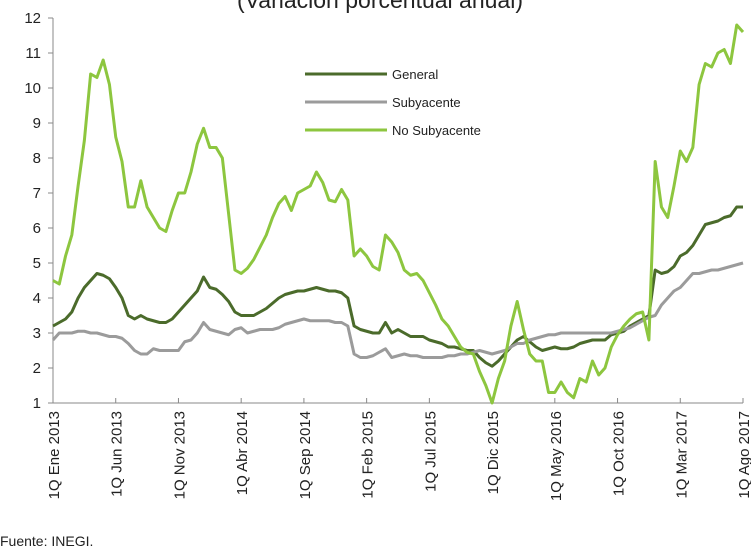 Image resolution: width=751 pixels, height=553 pixels. What do you see at coordinates (380, 6) in the screenshot?
I see `chart-title: (Variación porcentual anual)` at bounding box center [380, 6].